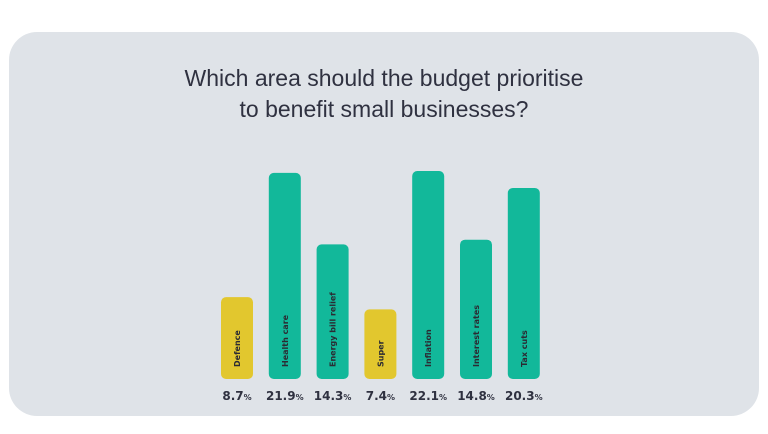 Image resolution: width=768 pixels, height=434 pixels. I want to click on value-label: 22.1%, so click(428, 396).